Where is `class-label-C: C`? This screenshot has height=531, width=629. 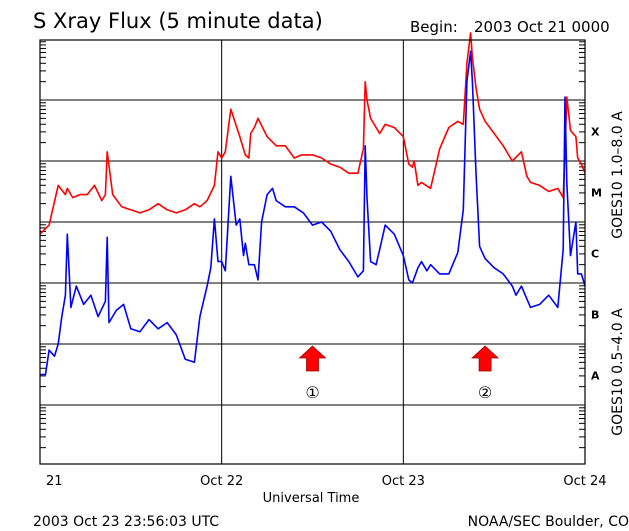
class-label-C: C is located at coordinates (595, 254).